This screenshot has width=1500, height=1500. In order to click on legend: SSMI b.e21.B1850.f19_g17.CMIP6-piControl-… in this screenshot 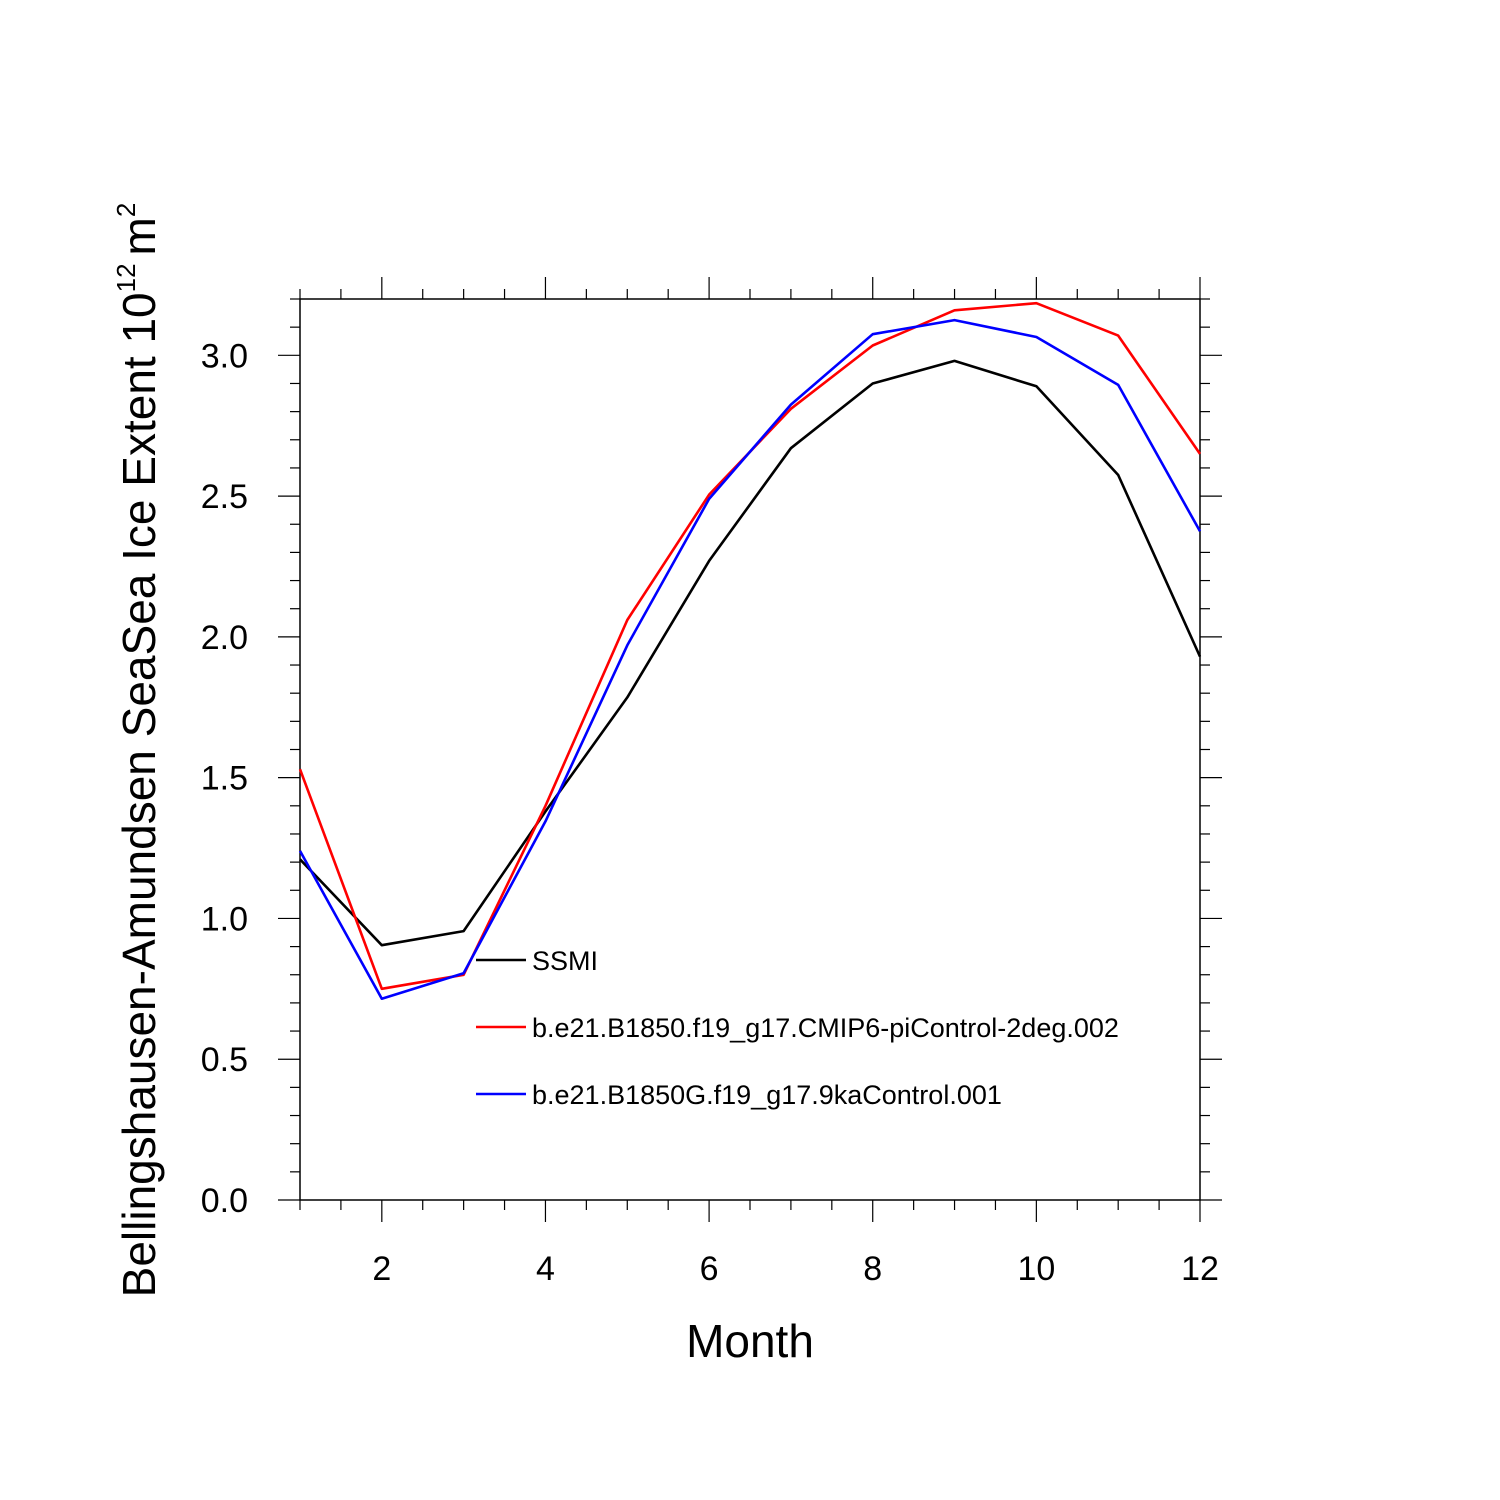, I will do `click(797, 1028)`.